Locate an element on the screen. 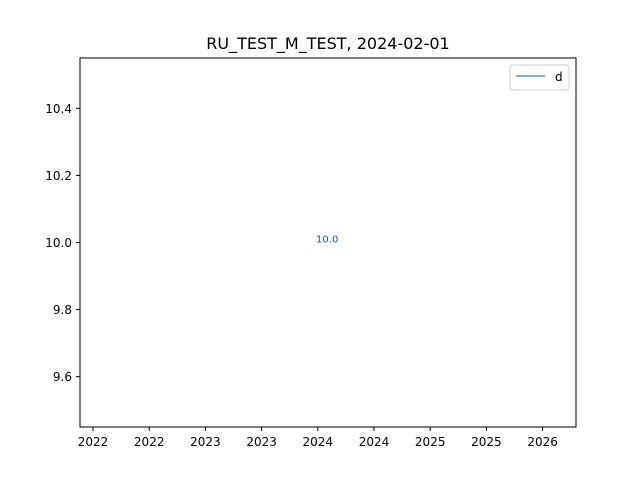  y-tick-label: 10.2 is located at coordinates (58, 176).